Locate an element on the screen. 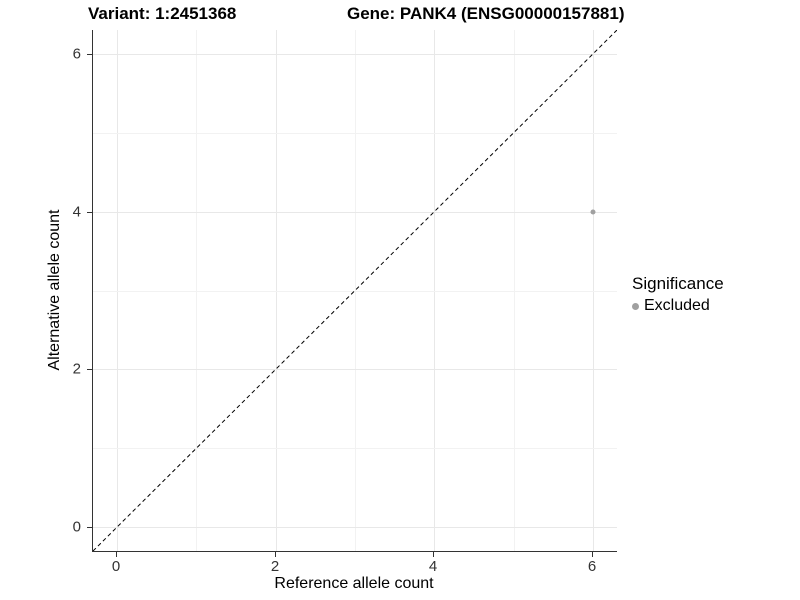  gridline-x0 is located at coordinates (117, 290).